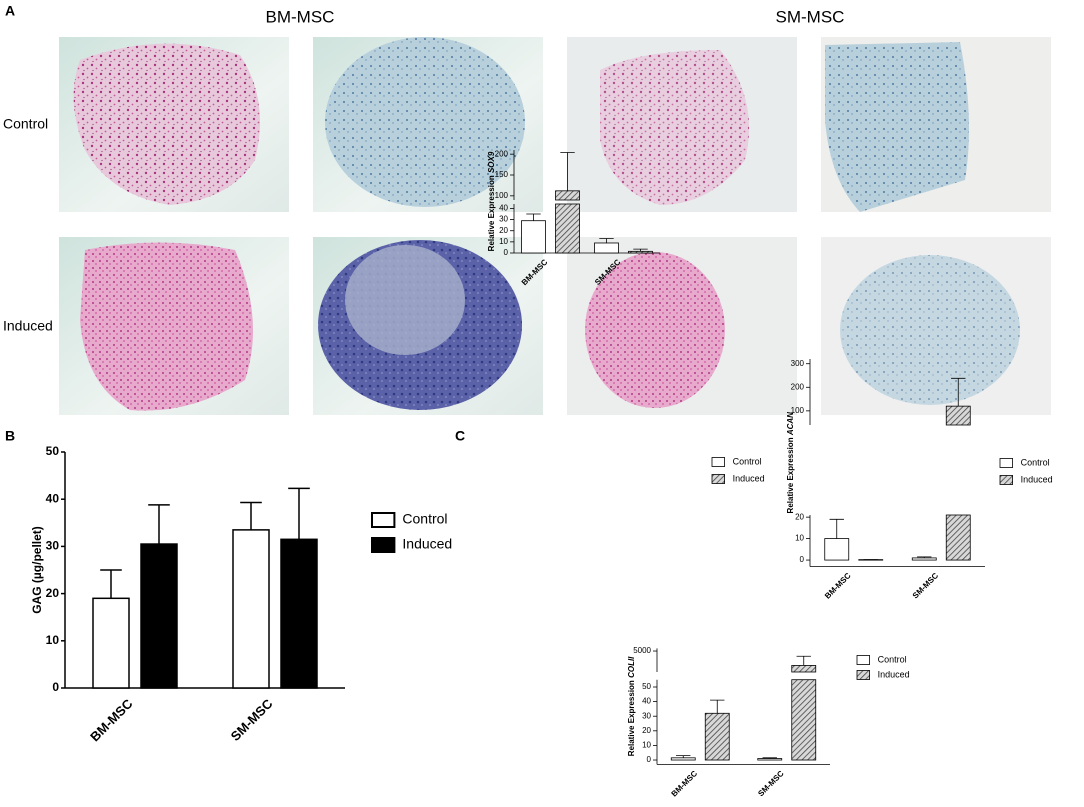 Image resolution: width=1084 pixels, height=807 pixels. Describe the element at coordinates (810, 16) in the screenshot. I see `column-header: SM-MSC` at that location.